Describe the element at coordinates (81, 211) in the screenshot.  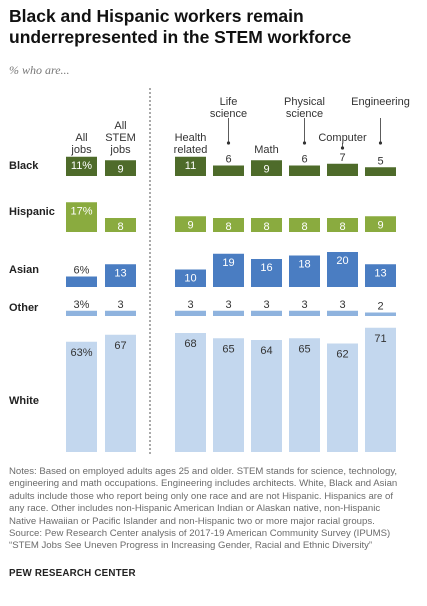
I see `data-label: 17%` at that location.